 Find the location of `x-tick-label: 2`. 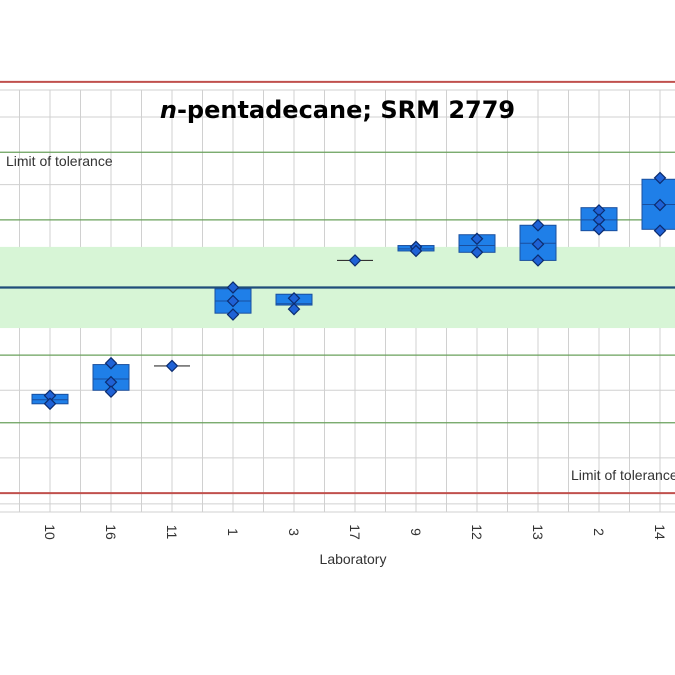

x-tick-label: 2 is located at coordinates (599, 532).